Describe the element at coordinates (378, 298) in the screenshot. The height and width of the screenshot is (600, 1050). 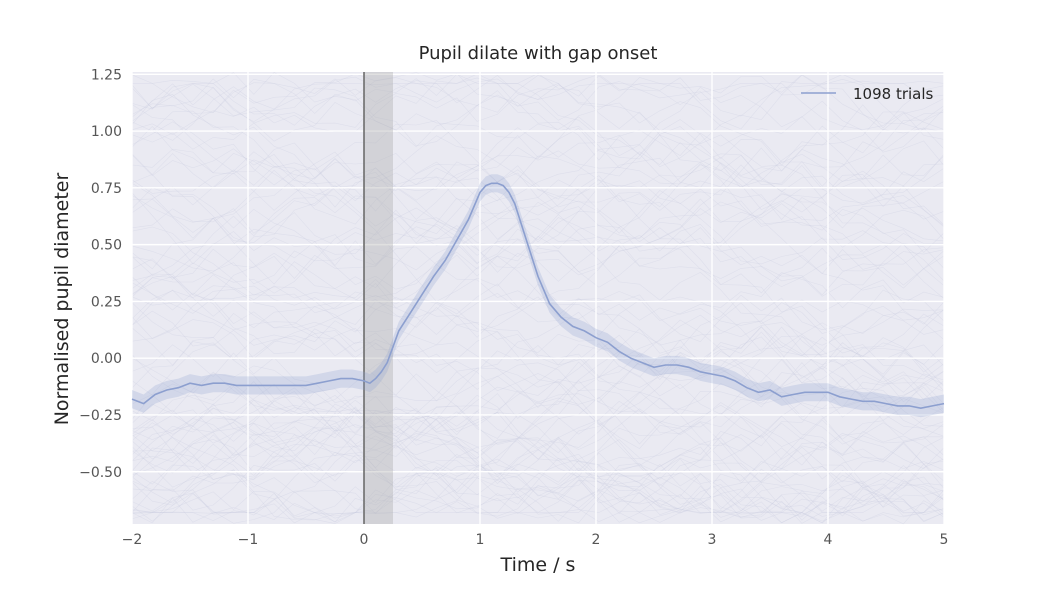
I see `gap-interval-shading` at that location.